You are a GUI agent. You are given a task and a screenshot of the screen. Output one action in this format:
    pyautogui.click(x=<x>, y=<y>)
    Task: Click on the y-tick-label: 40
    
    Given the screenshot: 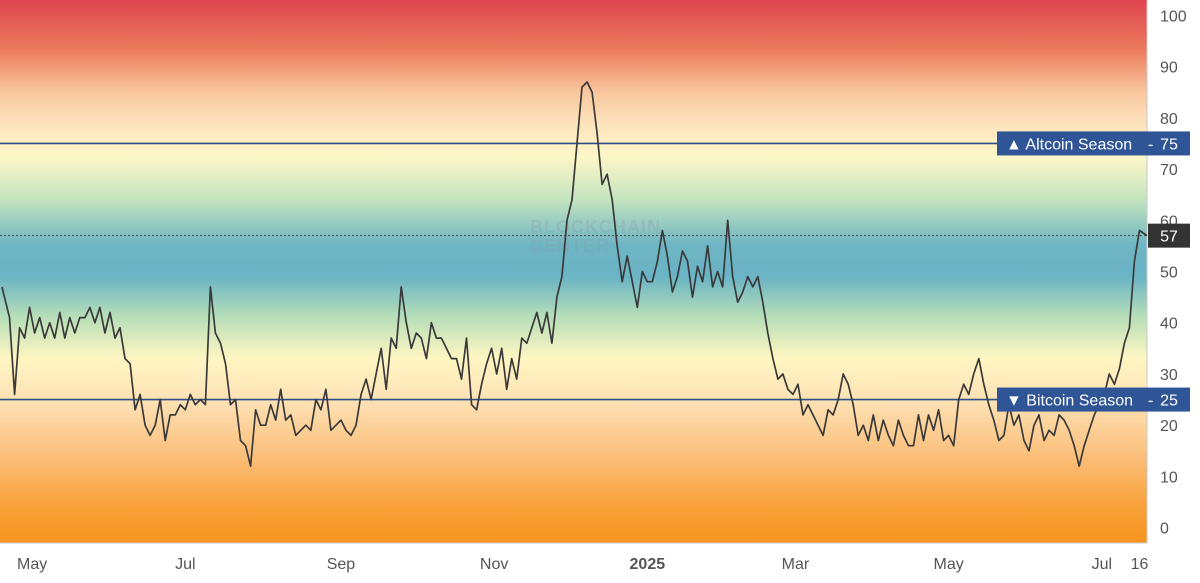 What is the action you would take?
    pyautogui.click(x=1169, y=324)
    